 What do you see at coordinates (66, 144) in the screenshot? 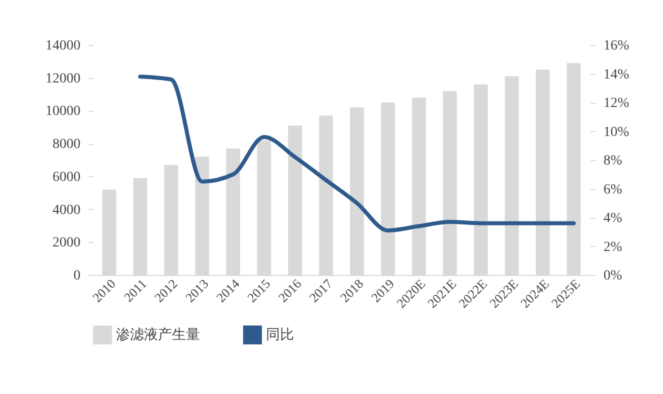
I see `y-tick-label: 8000` at bounding box center [66, 144].